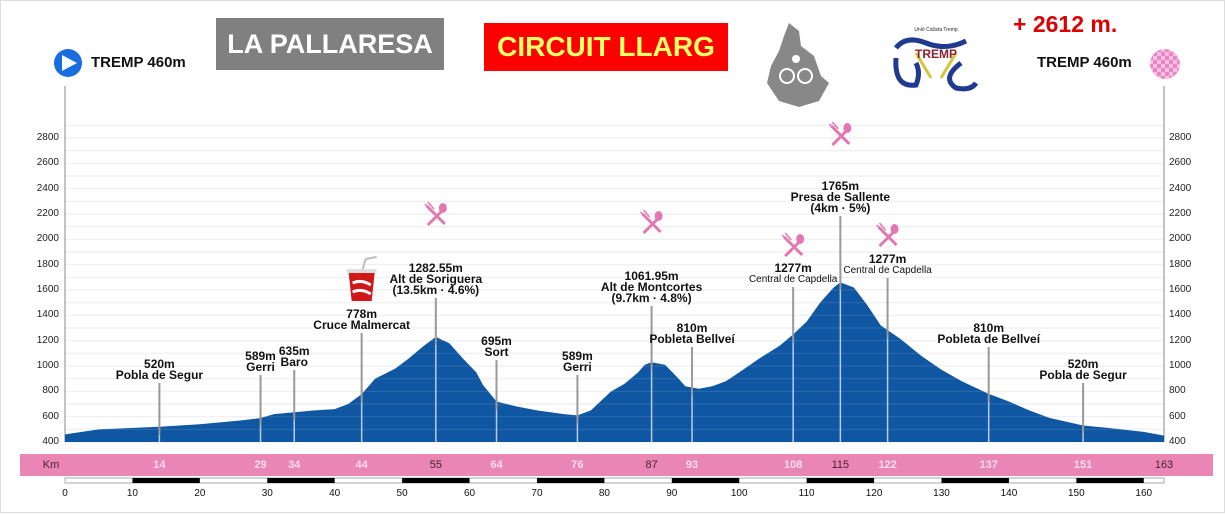 The height and width of the screenshot is (514, 1225). What do you see at coordinates (577, 356) in the screenshot?
I see `waypoint-elevation: 589m` at bounding box center [577, 356].